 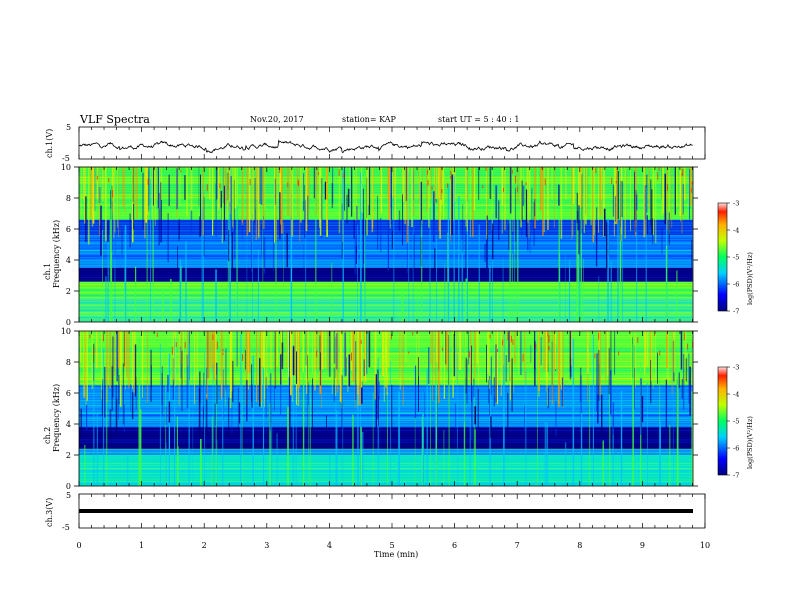 I want to click on xtick-label: 10, so click(x=705, y=545).